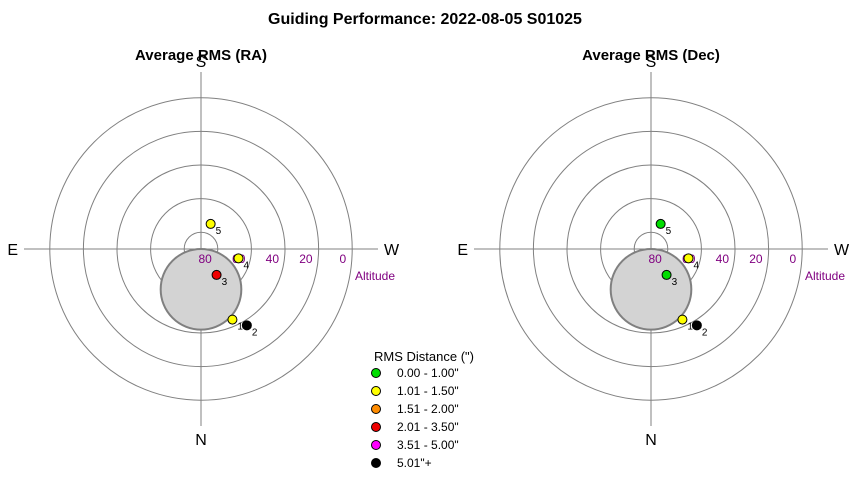  I want to click on legend-item-label: 1.51 - 2.00", so click(428, 409).